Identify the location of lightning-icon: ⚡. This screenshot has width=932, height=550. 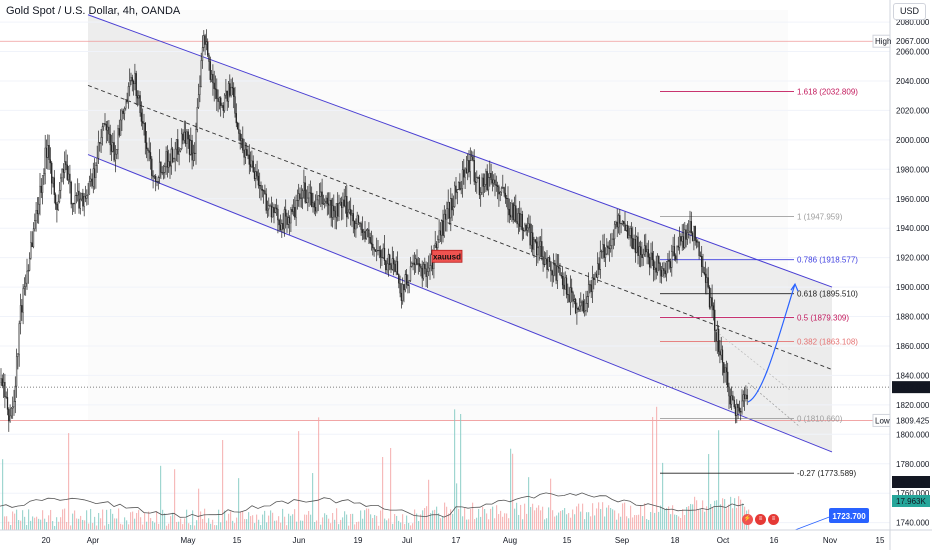
(747, 519).